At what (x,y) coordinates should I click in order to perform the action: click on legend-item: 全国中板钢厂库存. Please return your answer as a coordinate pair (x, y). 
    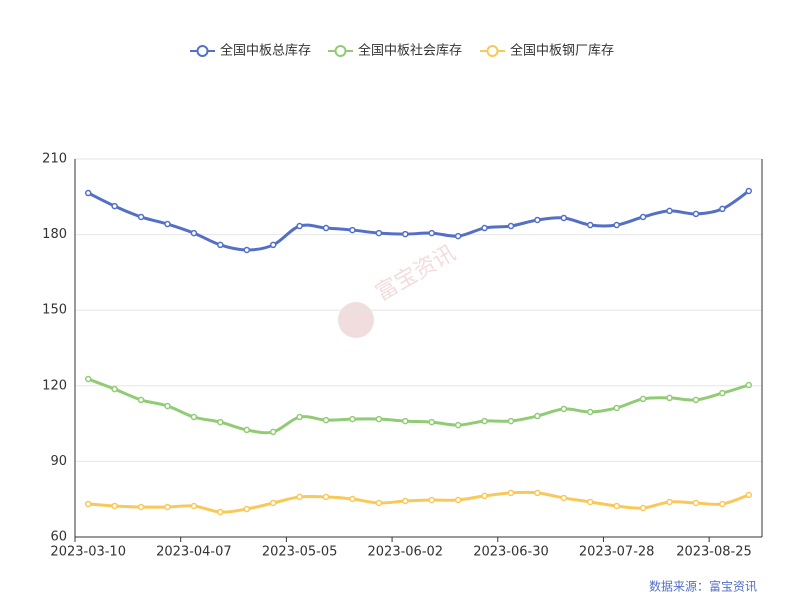
    Looking at the image, I should click on (547, 51).